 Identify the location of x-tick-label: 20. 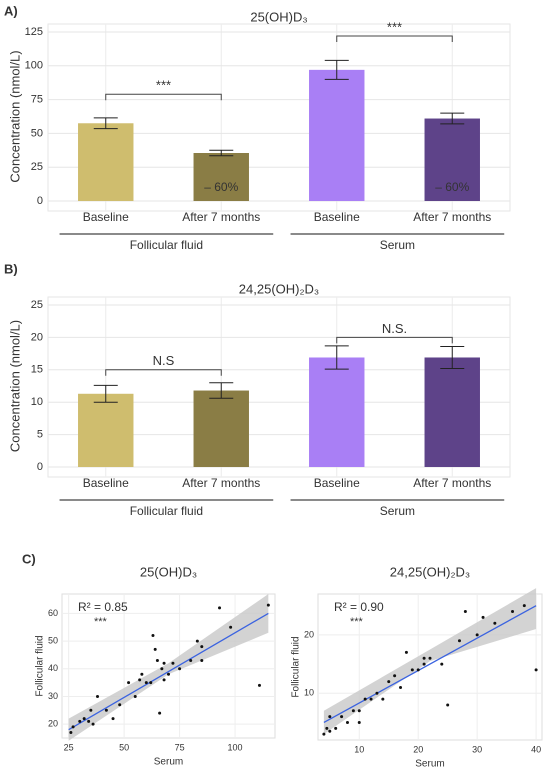
(418, 749).